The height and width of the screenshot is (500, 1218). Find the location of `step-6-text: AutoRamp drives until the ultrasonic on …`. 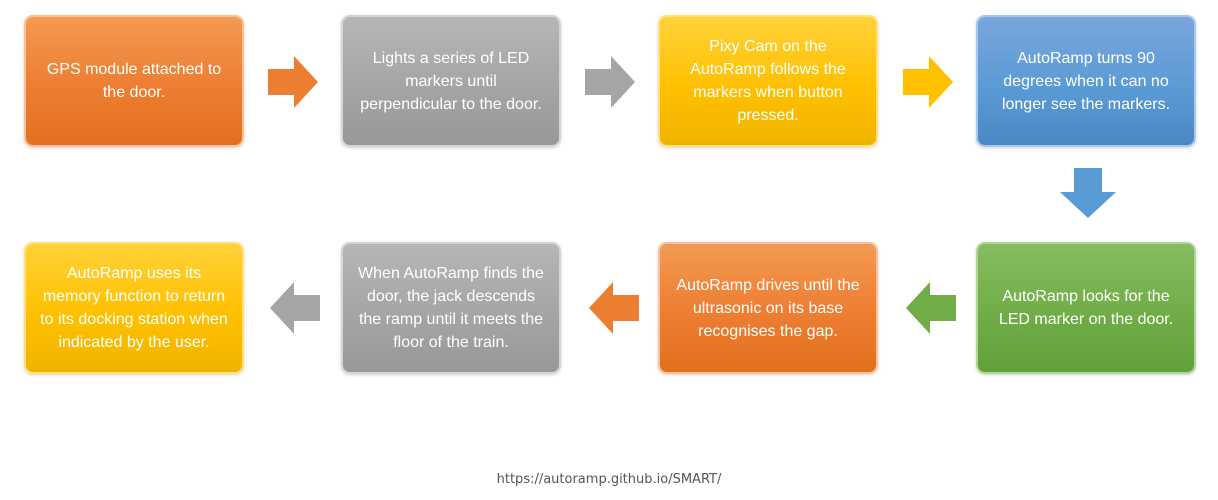

step-6-text: AutoRamp drives until the ultrasonic on … is located at coordinates (768, 308).